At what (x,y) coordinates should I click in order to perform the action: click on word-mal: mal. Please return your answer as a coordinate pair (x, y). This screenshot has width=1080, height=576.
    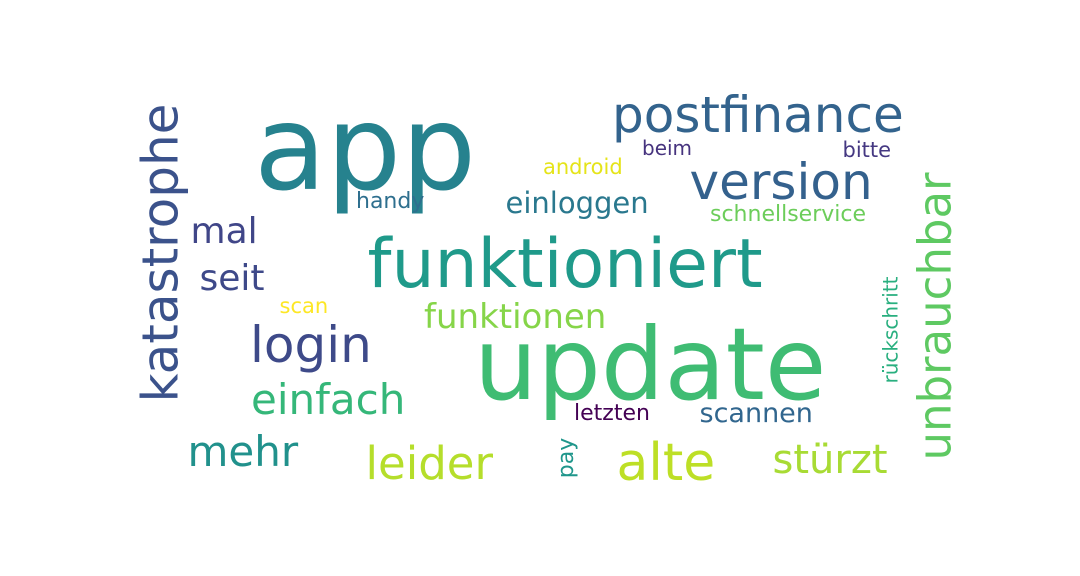
    Looking at the image, I should click on (224, 231).